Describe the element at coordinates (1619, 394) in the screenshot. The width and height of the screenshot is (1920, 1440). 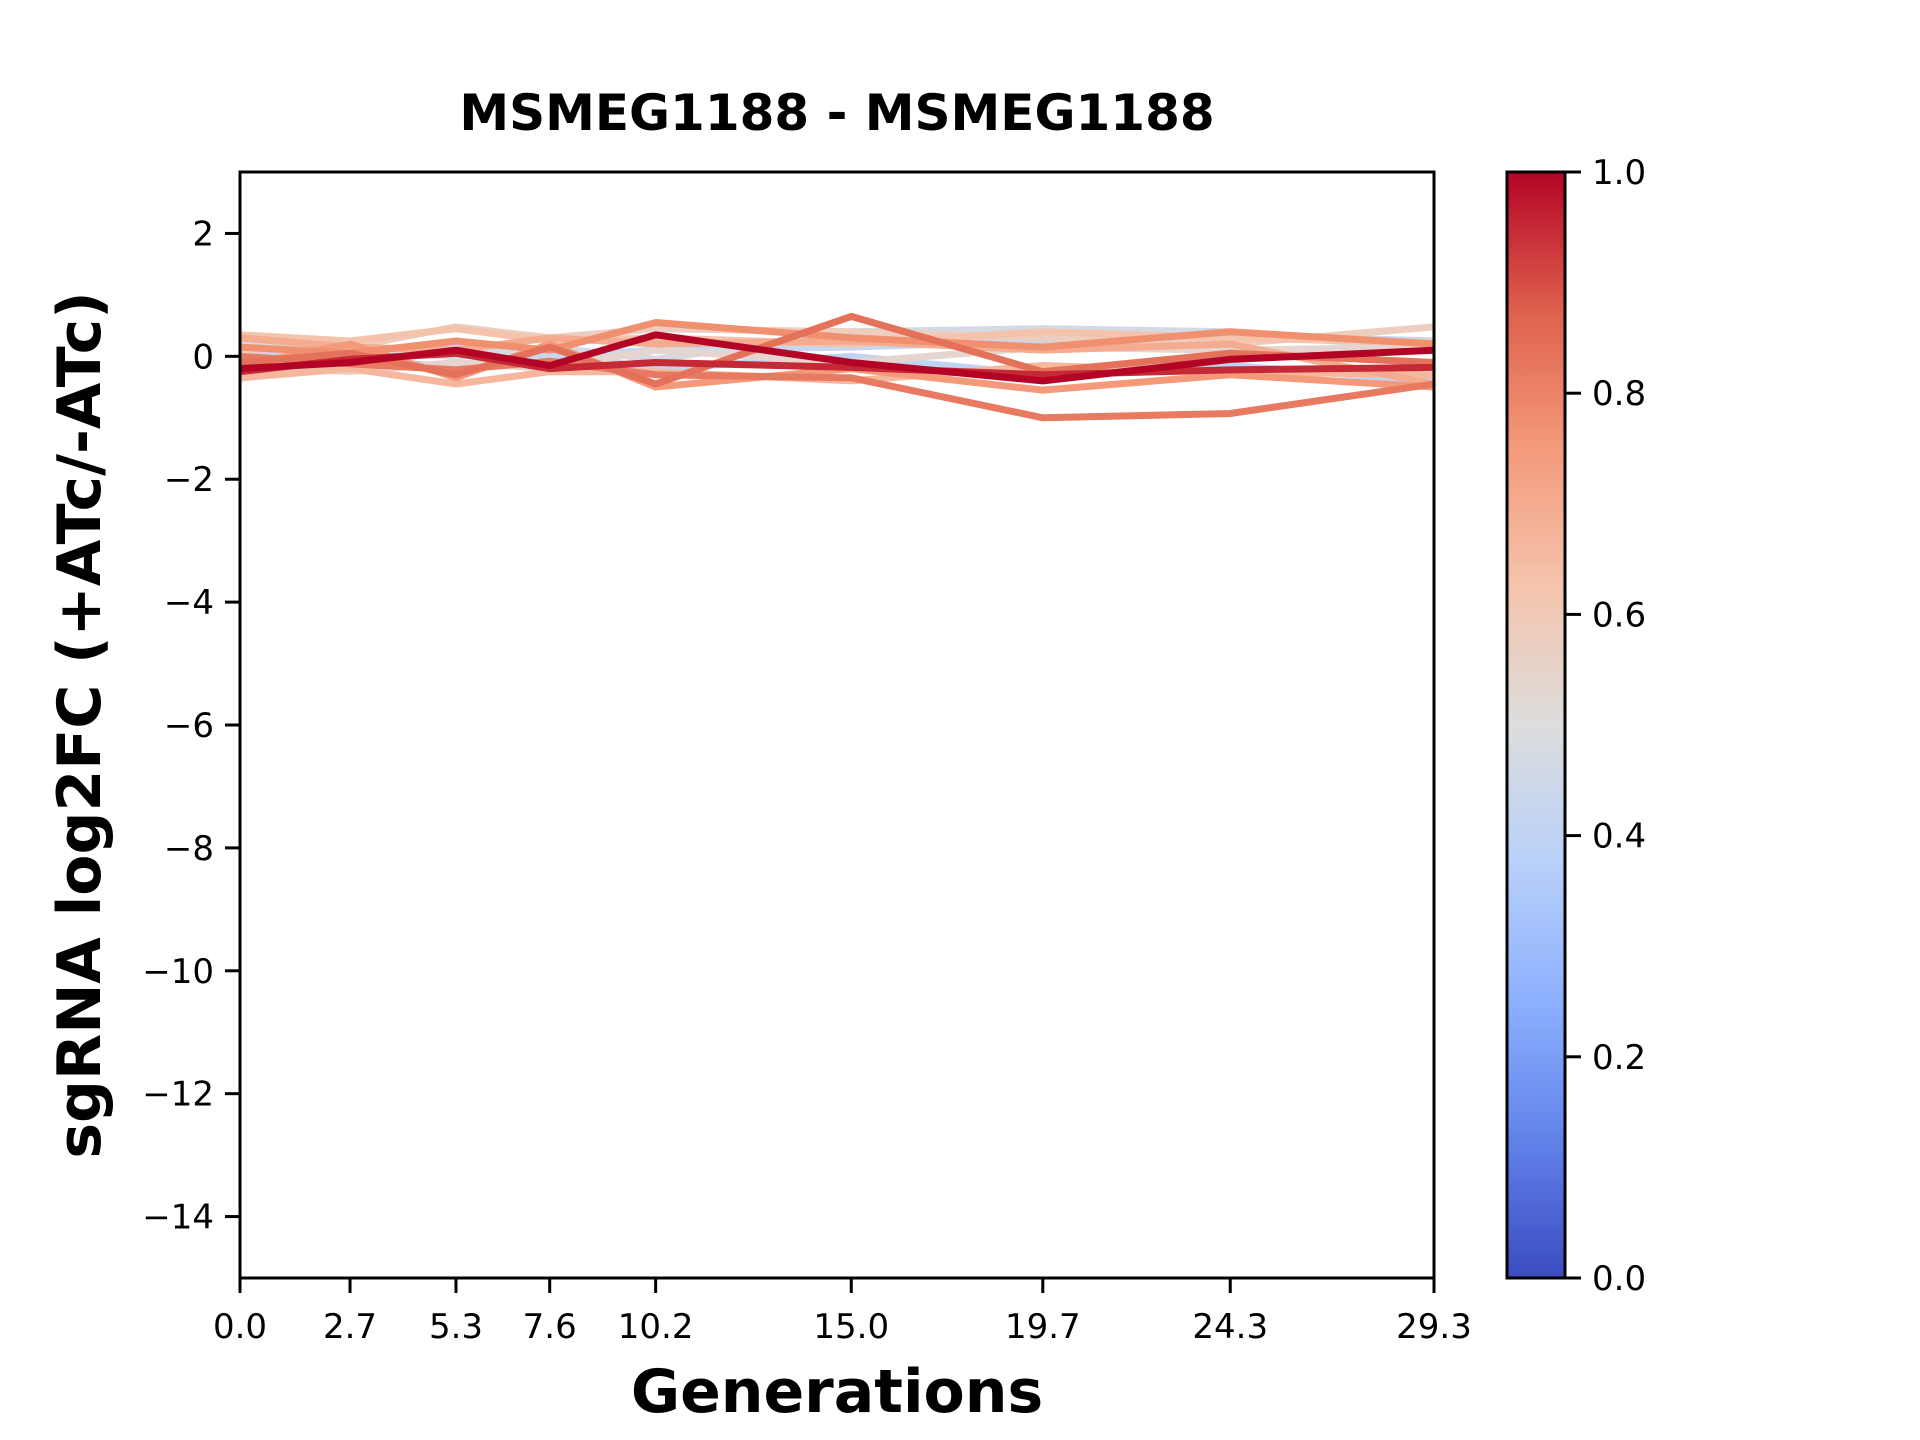
I see `colorbar-tick-label: 0.8` at that location.